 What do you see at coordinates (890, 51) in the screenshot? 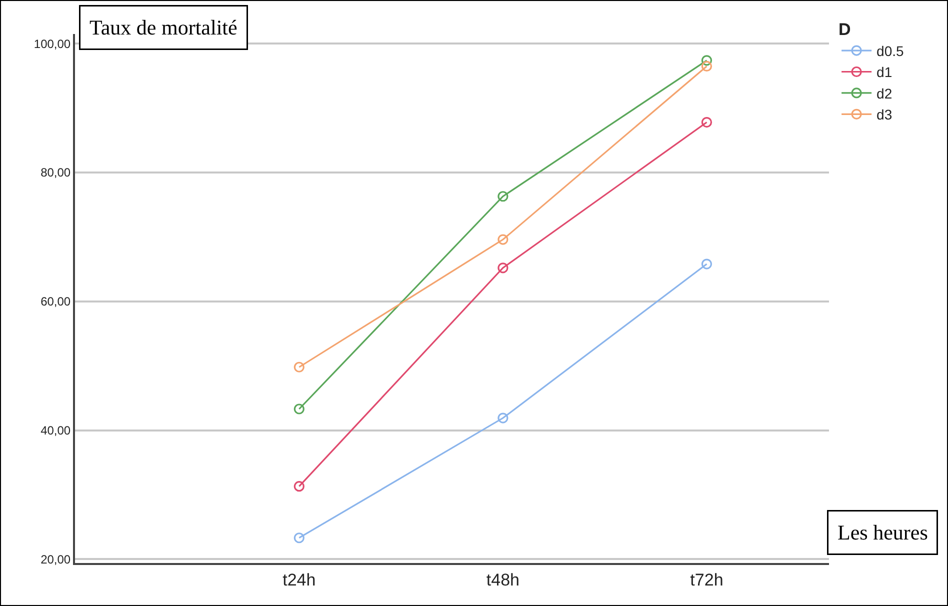
I see `legend-label: d0.5` at bounding box center [890, 51].